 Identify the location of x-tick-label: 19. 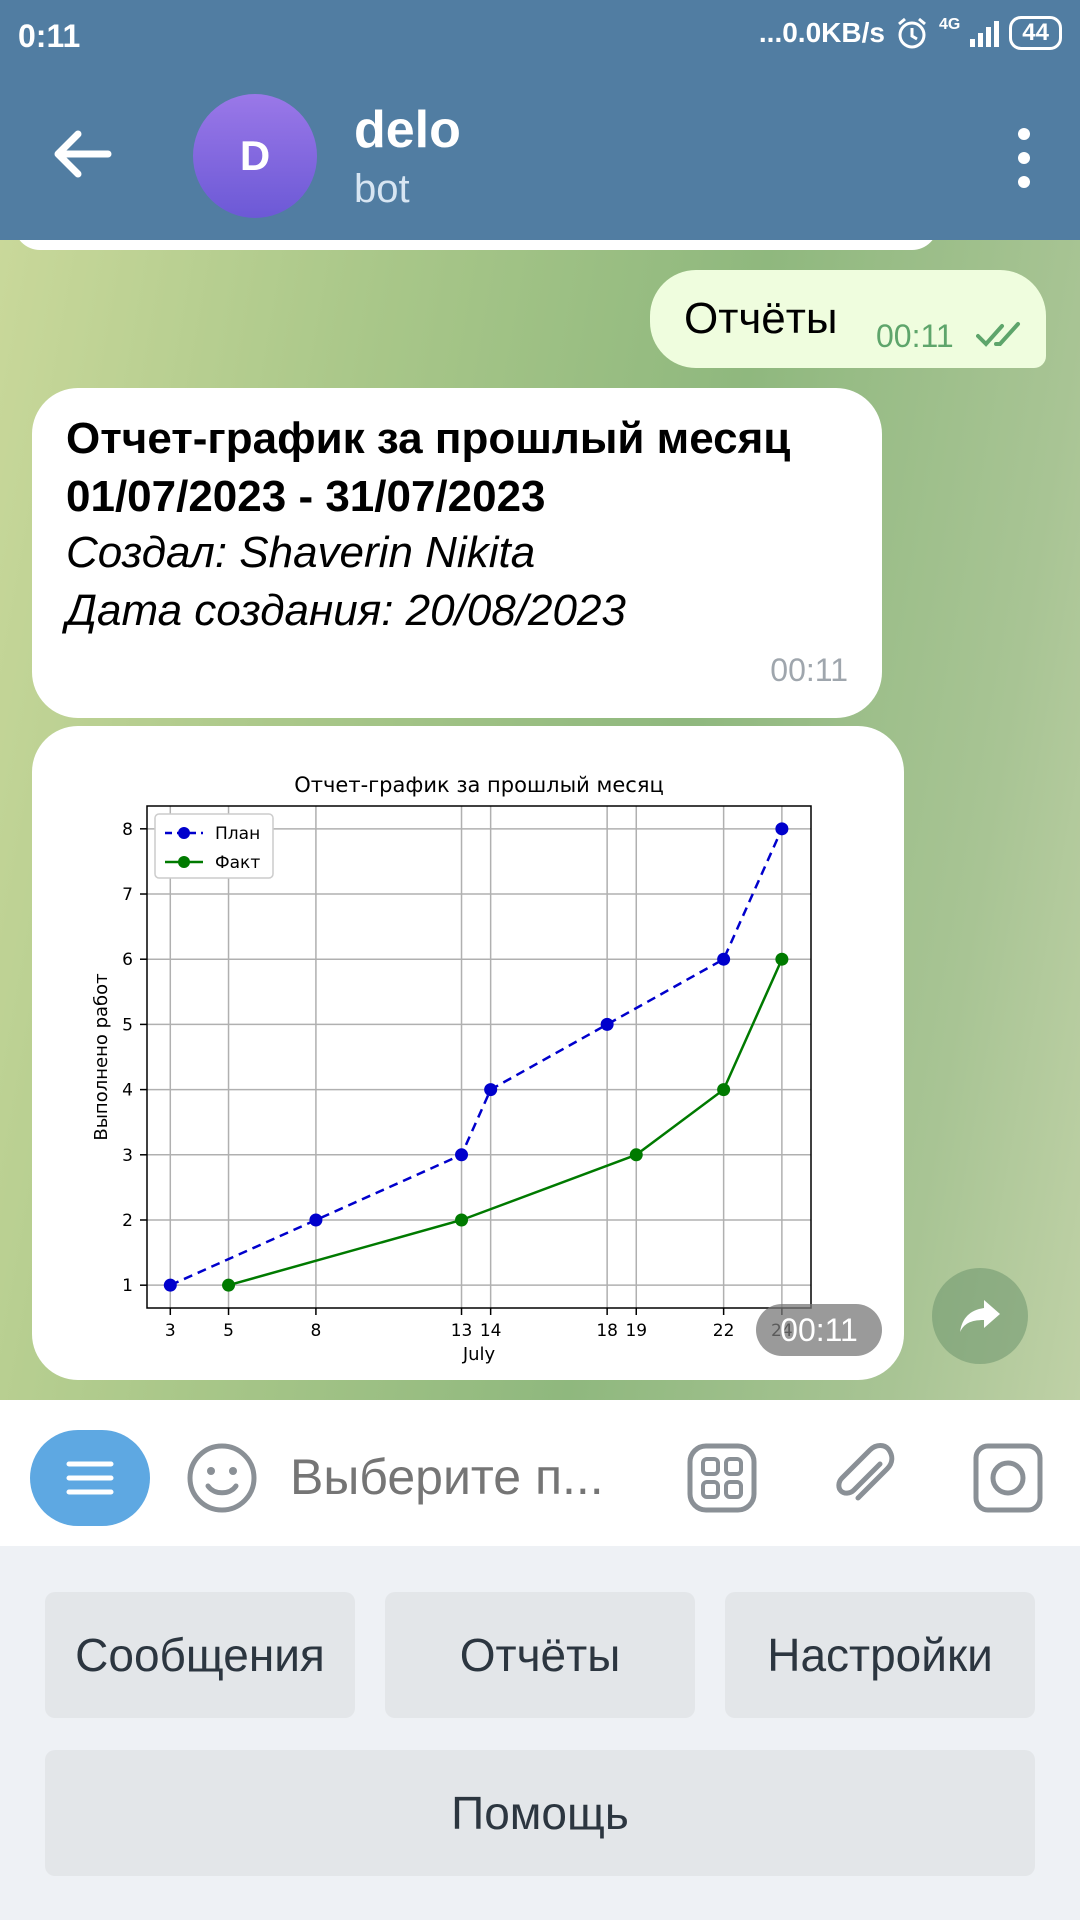
(636, 1331).